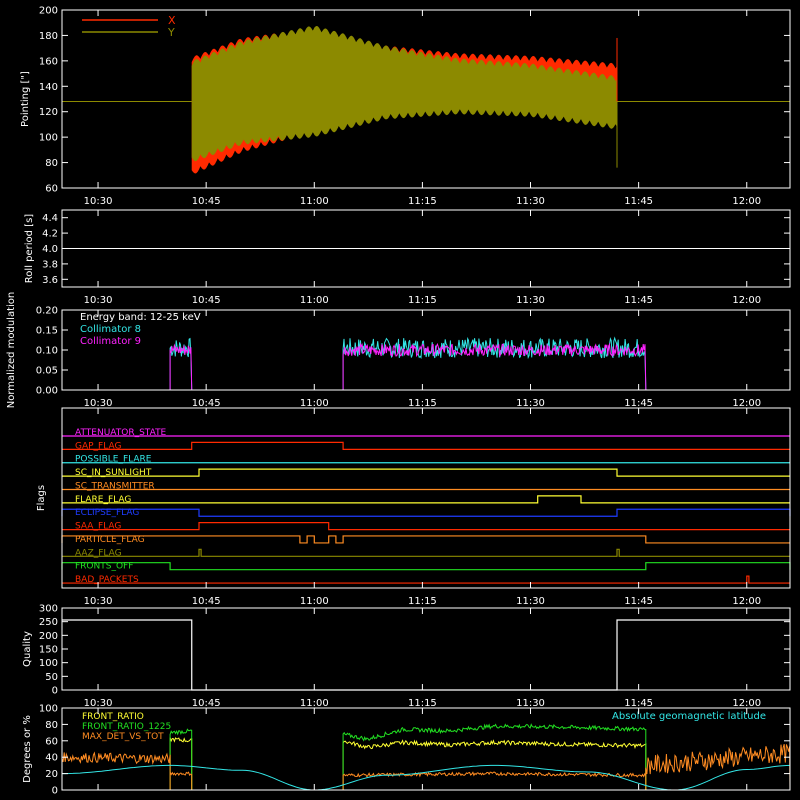 This screenshot has width=800, height=800. What do you see at coordinates (314, 601) in the screenshot?
I see `flags-xtick-label: 11:00` at bounding box center [314, 601].